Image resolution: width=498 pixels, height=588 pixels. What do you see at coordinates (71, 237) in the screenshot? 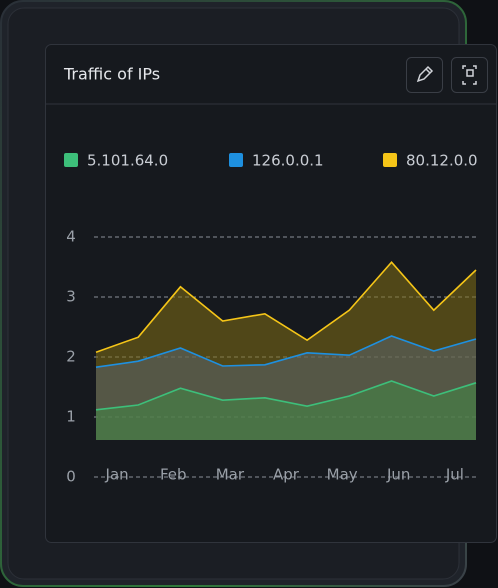
I see `y-tick-label: 4` at bounding box center [71, 237].